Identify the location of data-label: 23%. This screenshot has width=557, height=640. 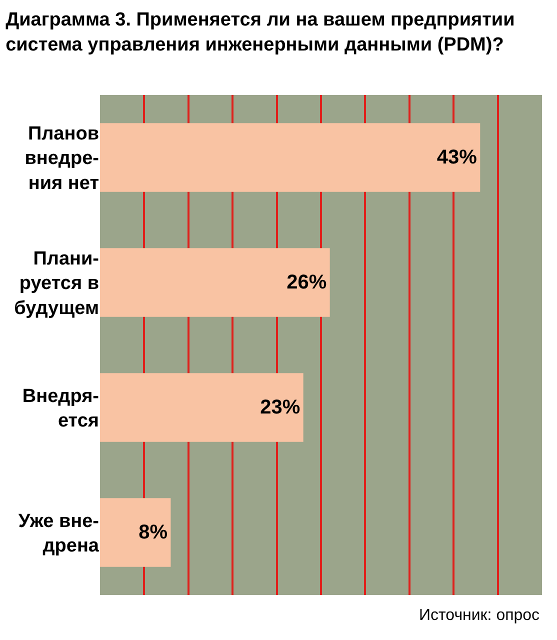
(280, 407).